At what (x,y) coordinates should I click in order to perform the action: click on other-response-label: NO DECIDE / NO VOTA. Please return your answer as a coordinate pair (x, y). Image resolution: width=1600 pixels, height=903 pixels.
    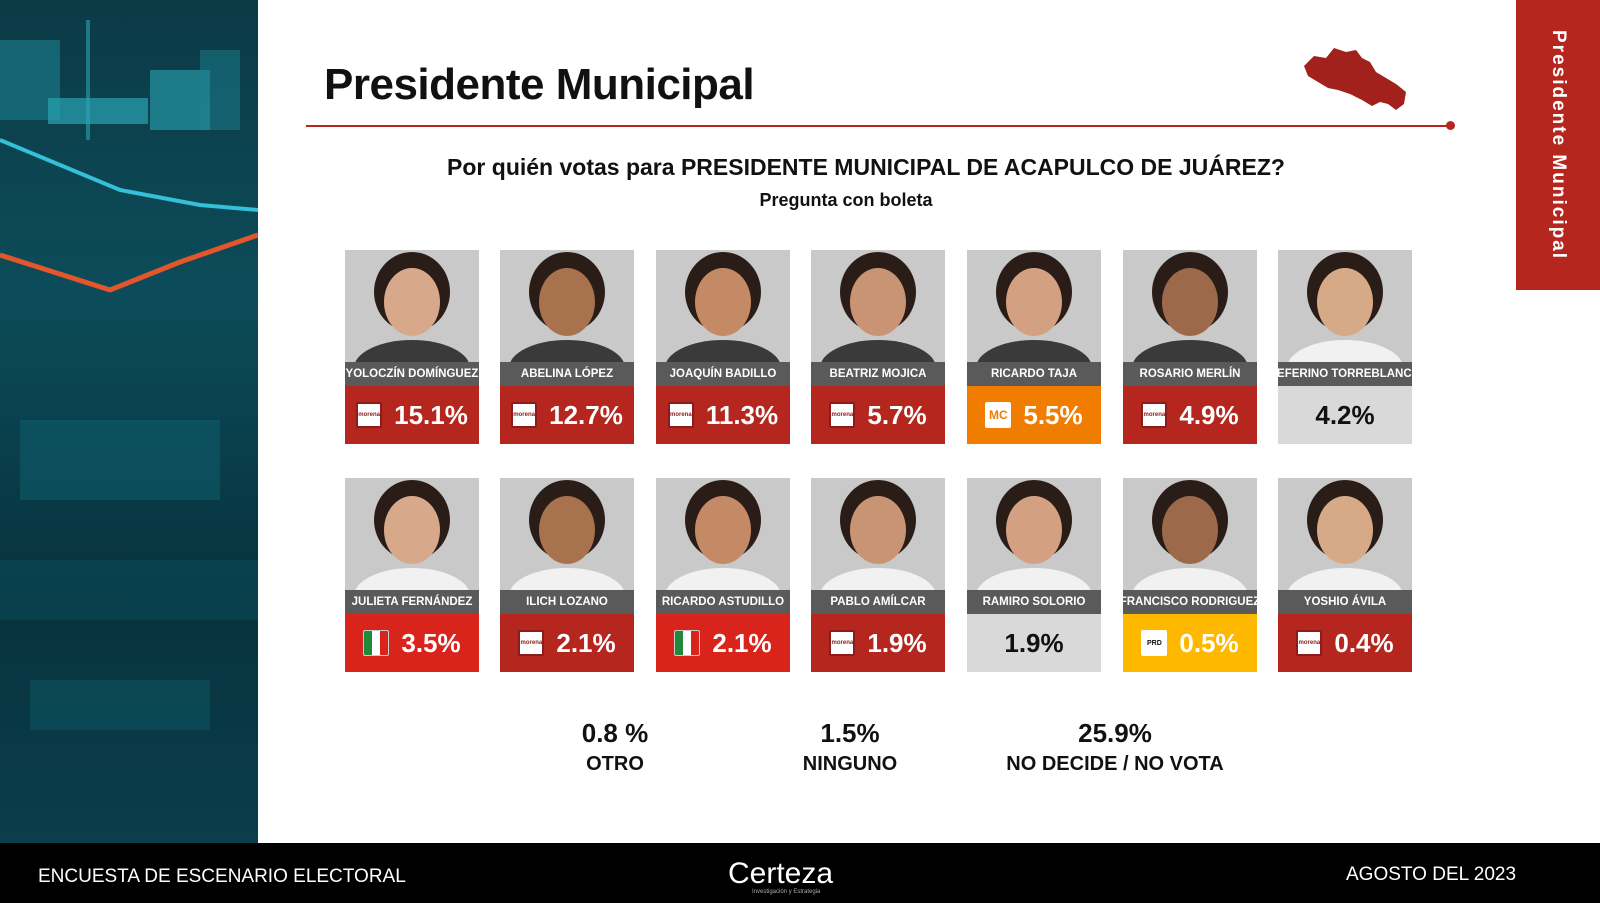
    Looking at the image, I should click on (1115, 764).